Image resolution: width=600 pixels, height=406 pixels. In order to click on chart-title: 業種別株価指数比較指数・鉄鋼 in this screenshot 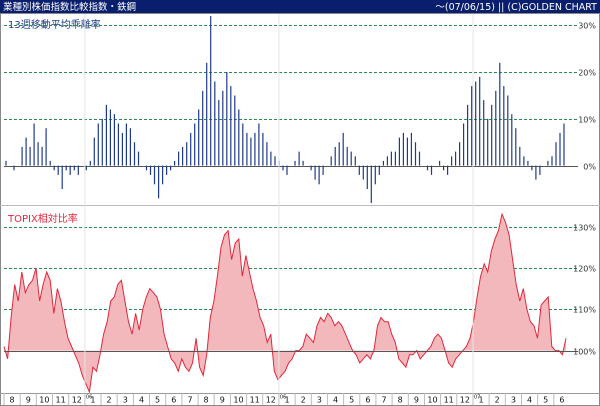, I will do `click(69, 7)`.